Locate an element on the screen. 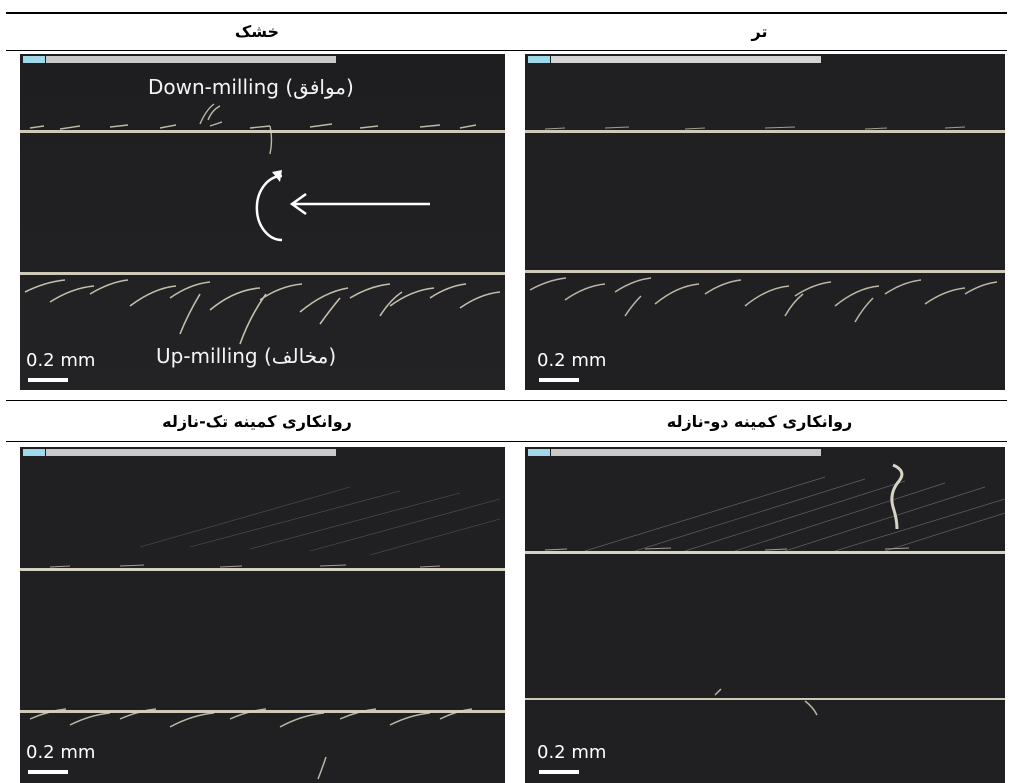  rotation-arc-icon is located at coordinates (269, 208).